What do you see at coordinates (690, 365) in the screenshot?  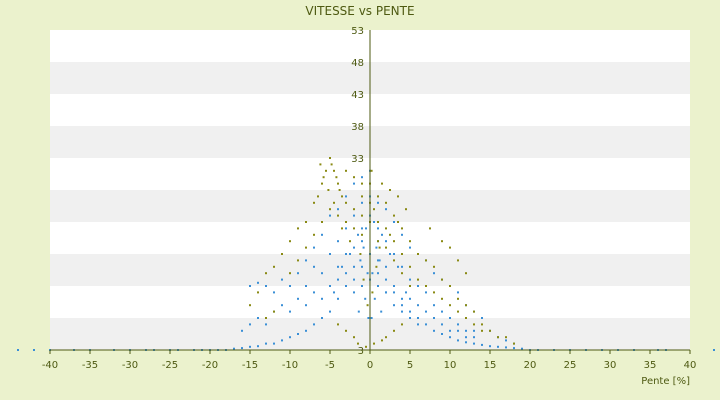 I see `x-tick-label: 40` at bounding box center [690, 365].